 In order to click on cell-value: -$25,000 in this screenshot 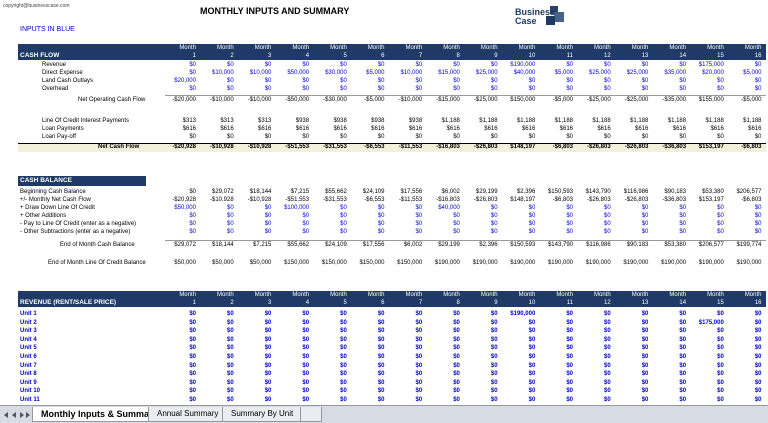, I will do `click(599, 100)`.